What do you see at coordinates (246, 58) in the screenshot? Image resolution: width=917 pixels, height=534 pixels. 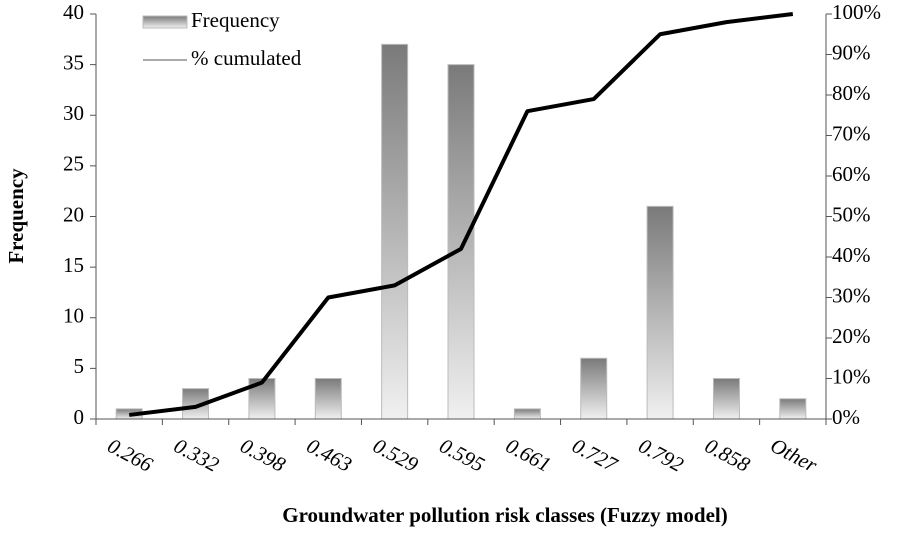 I see `legend-label: % cumulated` at bounding box center [246, 58].